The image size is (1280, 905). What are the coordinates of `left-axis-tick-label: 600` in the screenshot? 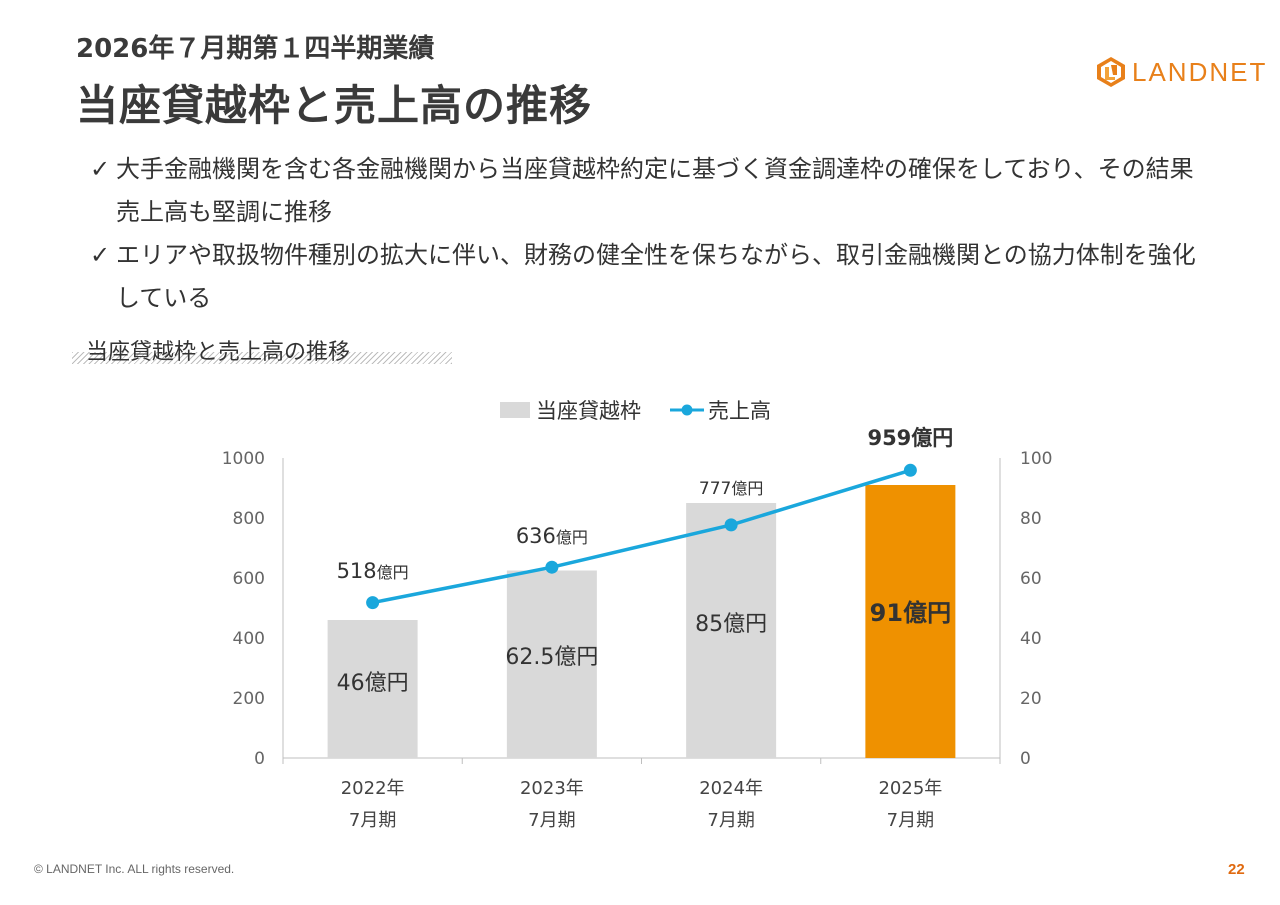 It's located at (249, 579).